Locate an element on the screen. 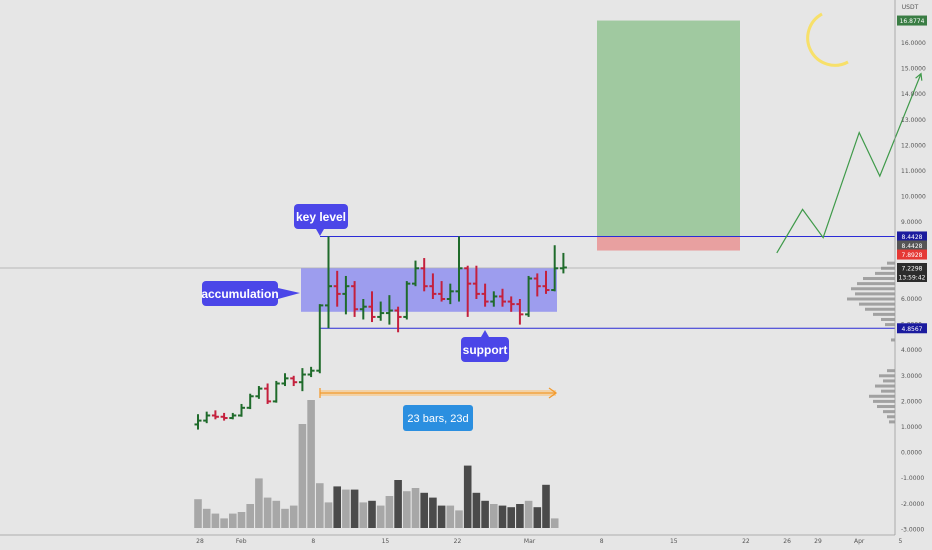 The height and width of the screenshot is (550, 932). support-callout: support is located at coordinates (485, 346).